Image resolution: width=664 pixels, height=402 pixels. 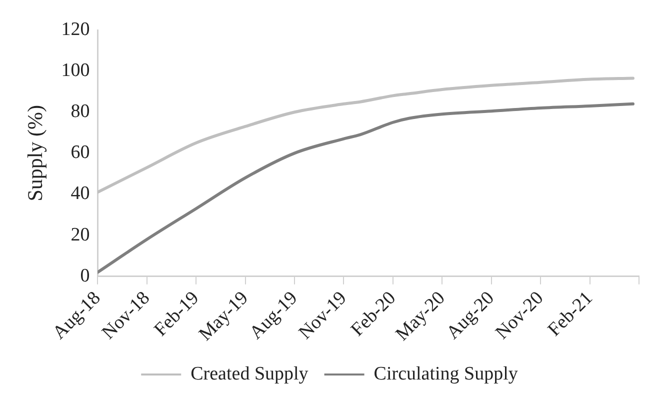 I want to click on y-tick-label: 60, so click(x=80, y=153).